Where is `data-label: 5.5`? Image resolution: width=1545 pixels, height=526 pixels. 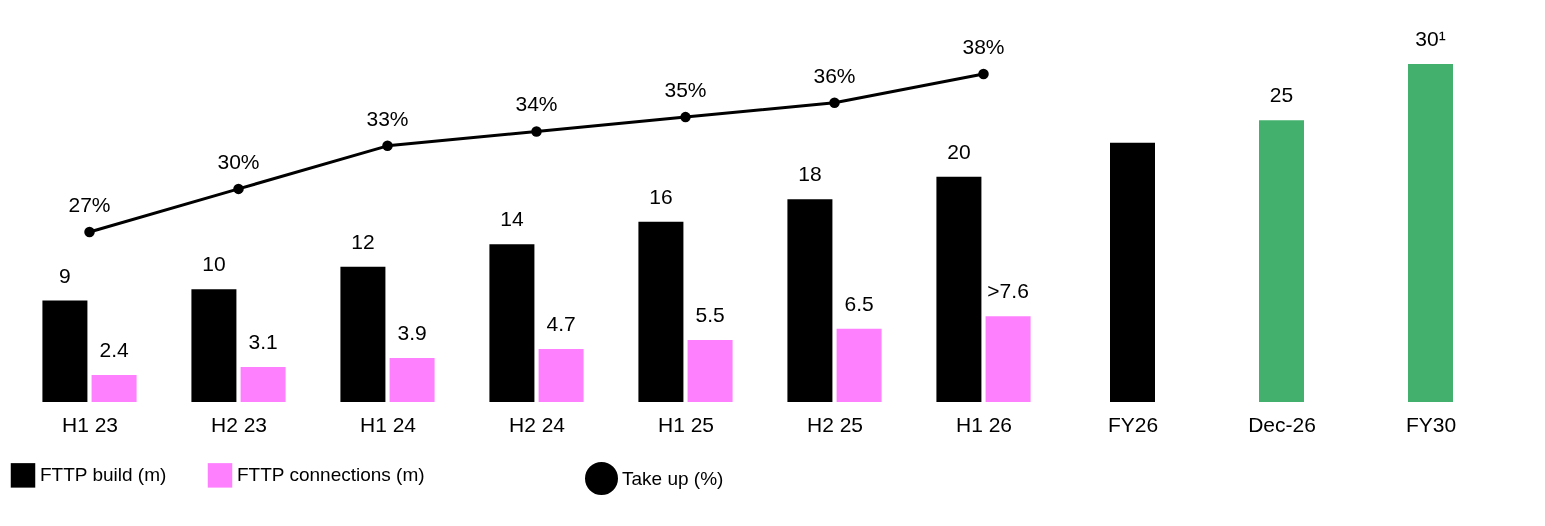 data-label: 5.5 is located at coordinates (710, 315).